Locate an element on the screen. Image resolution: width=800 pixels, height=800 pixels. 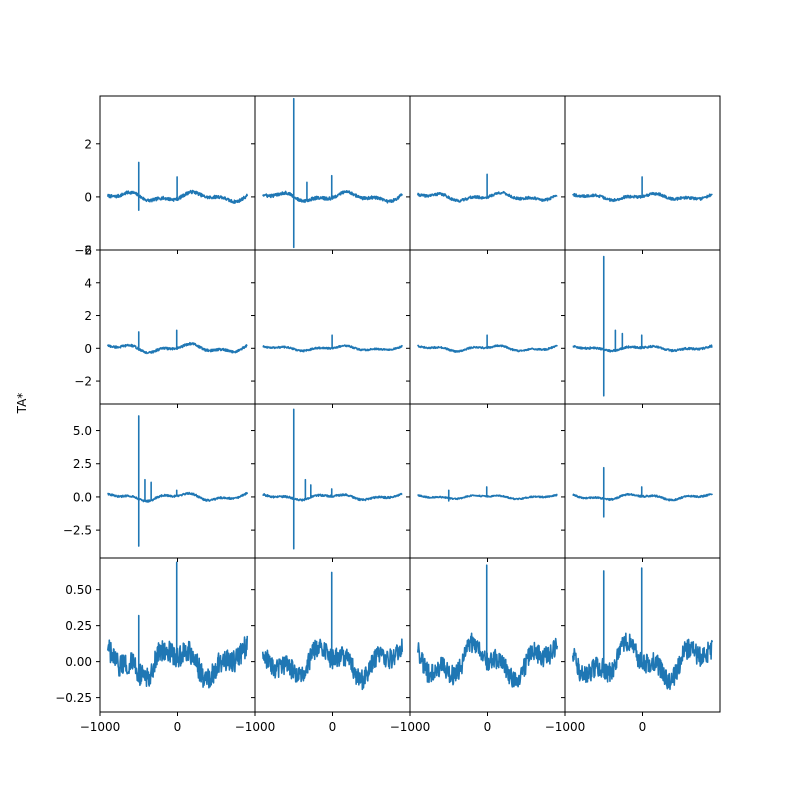
series-line-r2c1 is located at coordinates (177, 342).